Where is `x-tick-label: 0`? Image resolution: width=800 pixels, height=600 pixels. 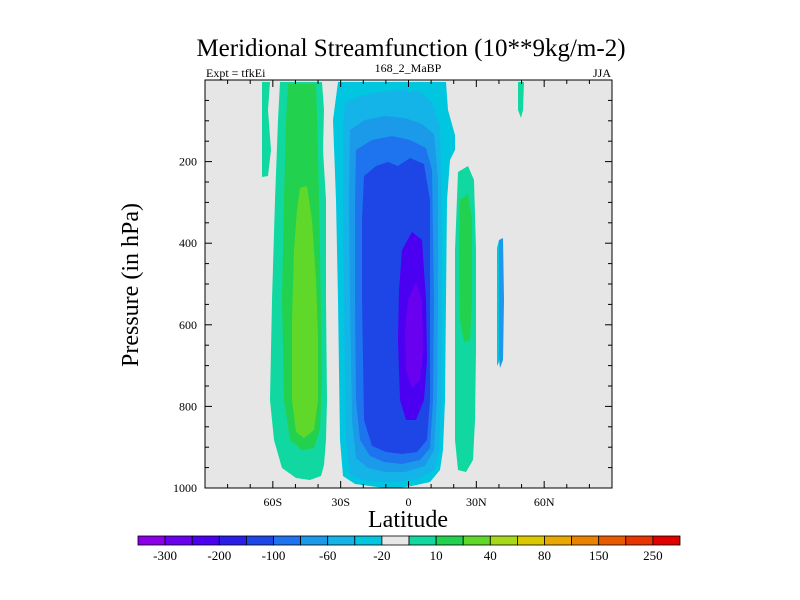
x-tick-label: 0 is located at coordinates (409, 502).